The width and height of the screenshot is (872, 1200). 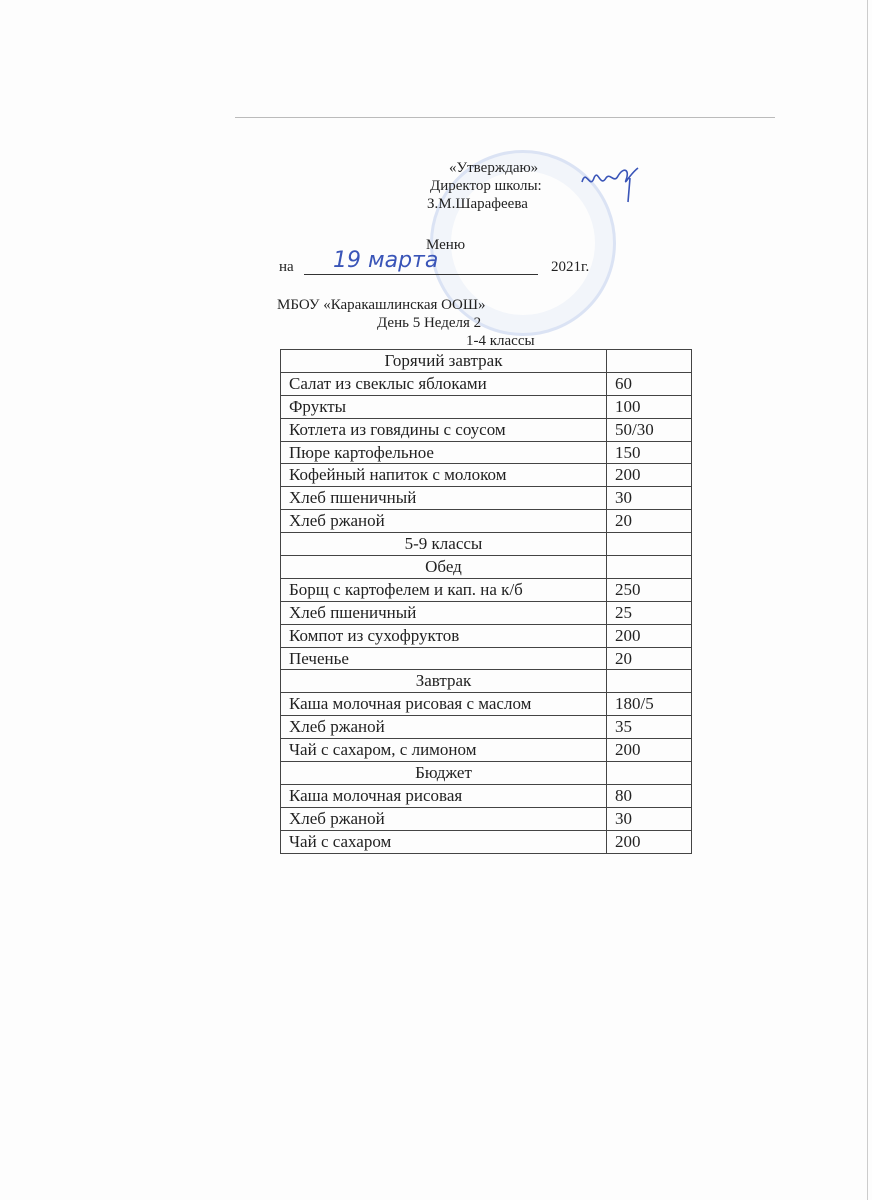 I want to click on section-row: Горячий завтрак, so click(x=486, y=361).